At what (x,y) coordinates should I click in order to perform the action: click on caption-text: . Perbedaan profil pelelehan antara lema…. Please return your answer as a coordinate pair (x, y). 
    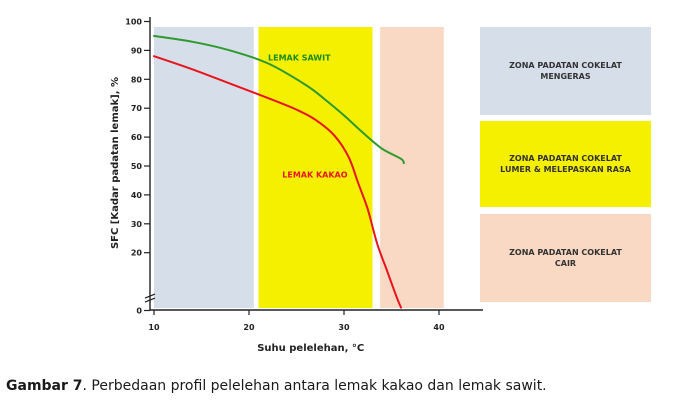
    Looking at the image, I should click on (314, 386).